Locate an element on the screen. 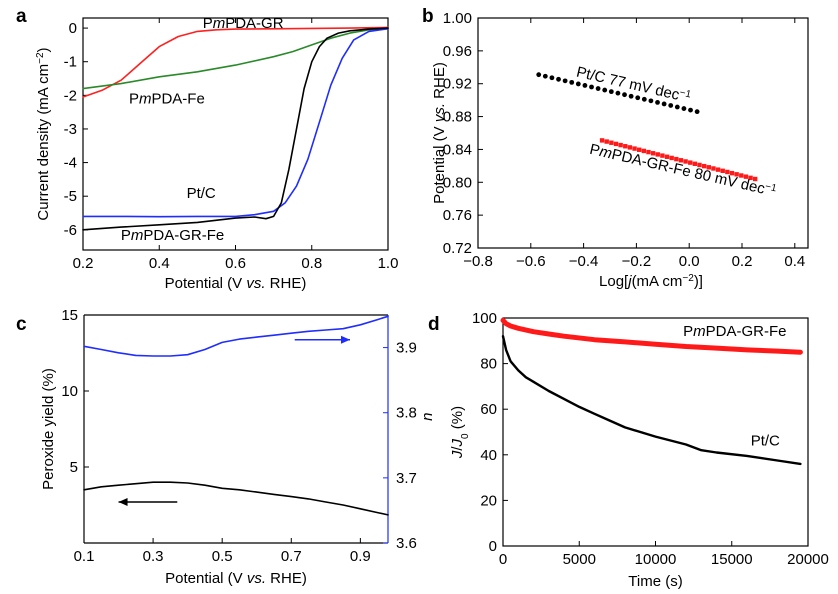  panel-d-xlabel: Time (s) is located at coordinates (655, 581).